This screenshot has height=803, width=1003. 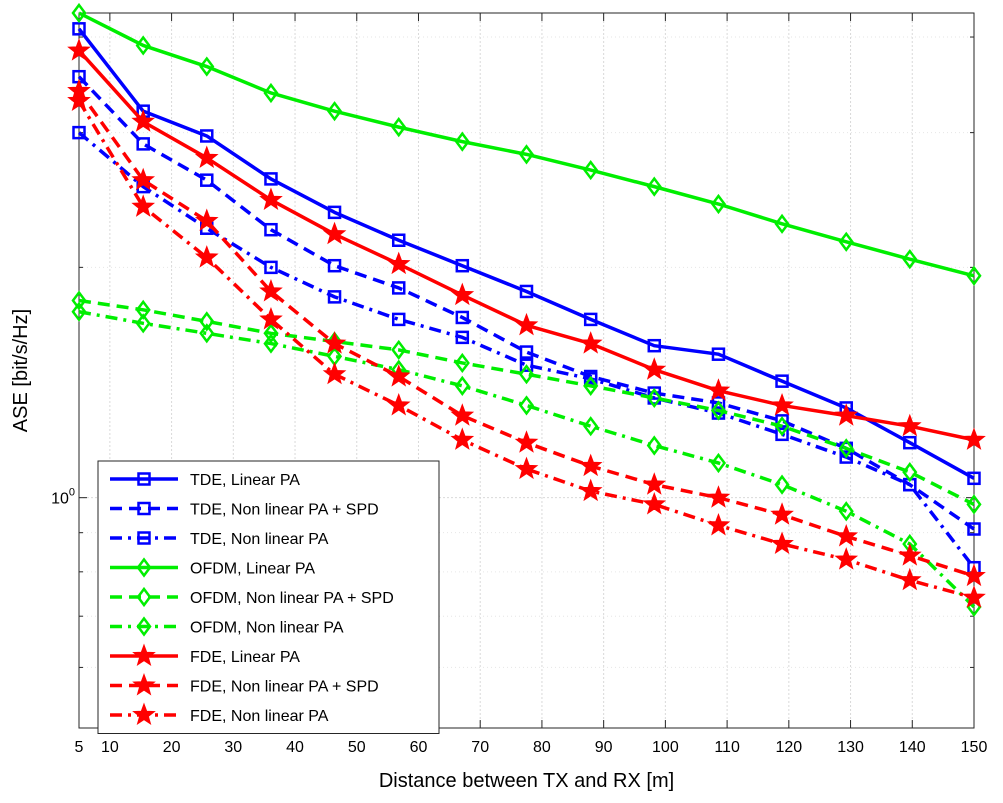 What do you see at coordinates (172, 747) in the screenshot?
I see `x-tick-label: 20` at bounding box center [172, 747].